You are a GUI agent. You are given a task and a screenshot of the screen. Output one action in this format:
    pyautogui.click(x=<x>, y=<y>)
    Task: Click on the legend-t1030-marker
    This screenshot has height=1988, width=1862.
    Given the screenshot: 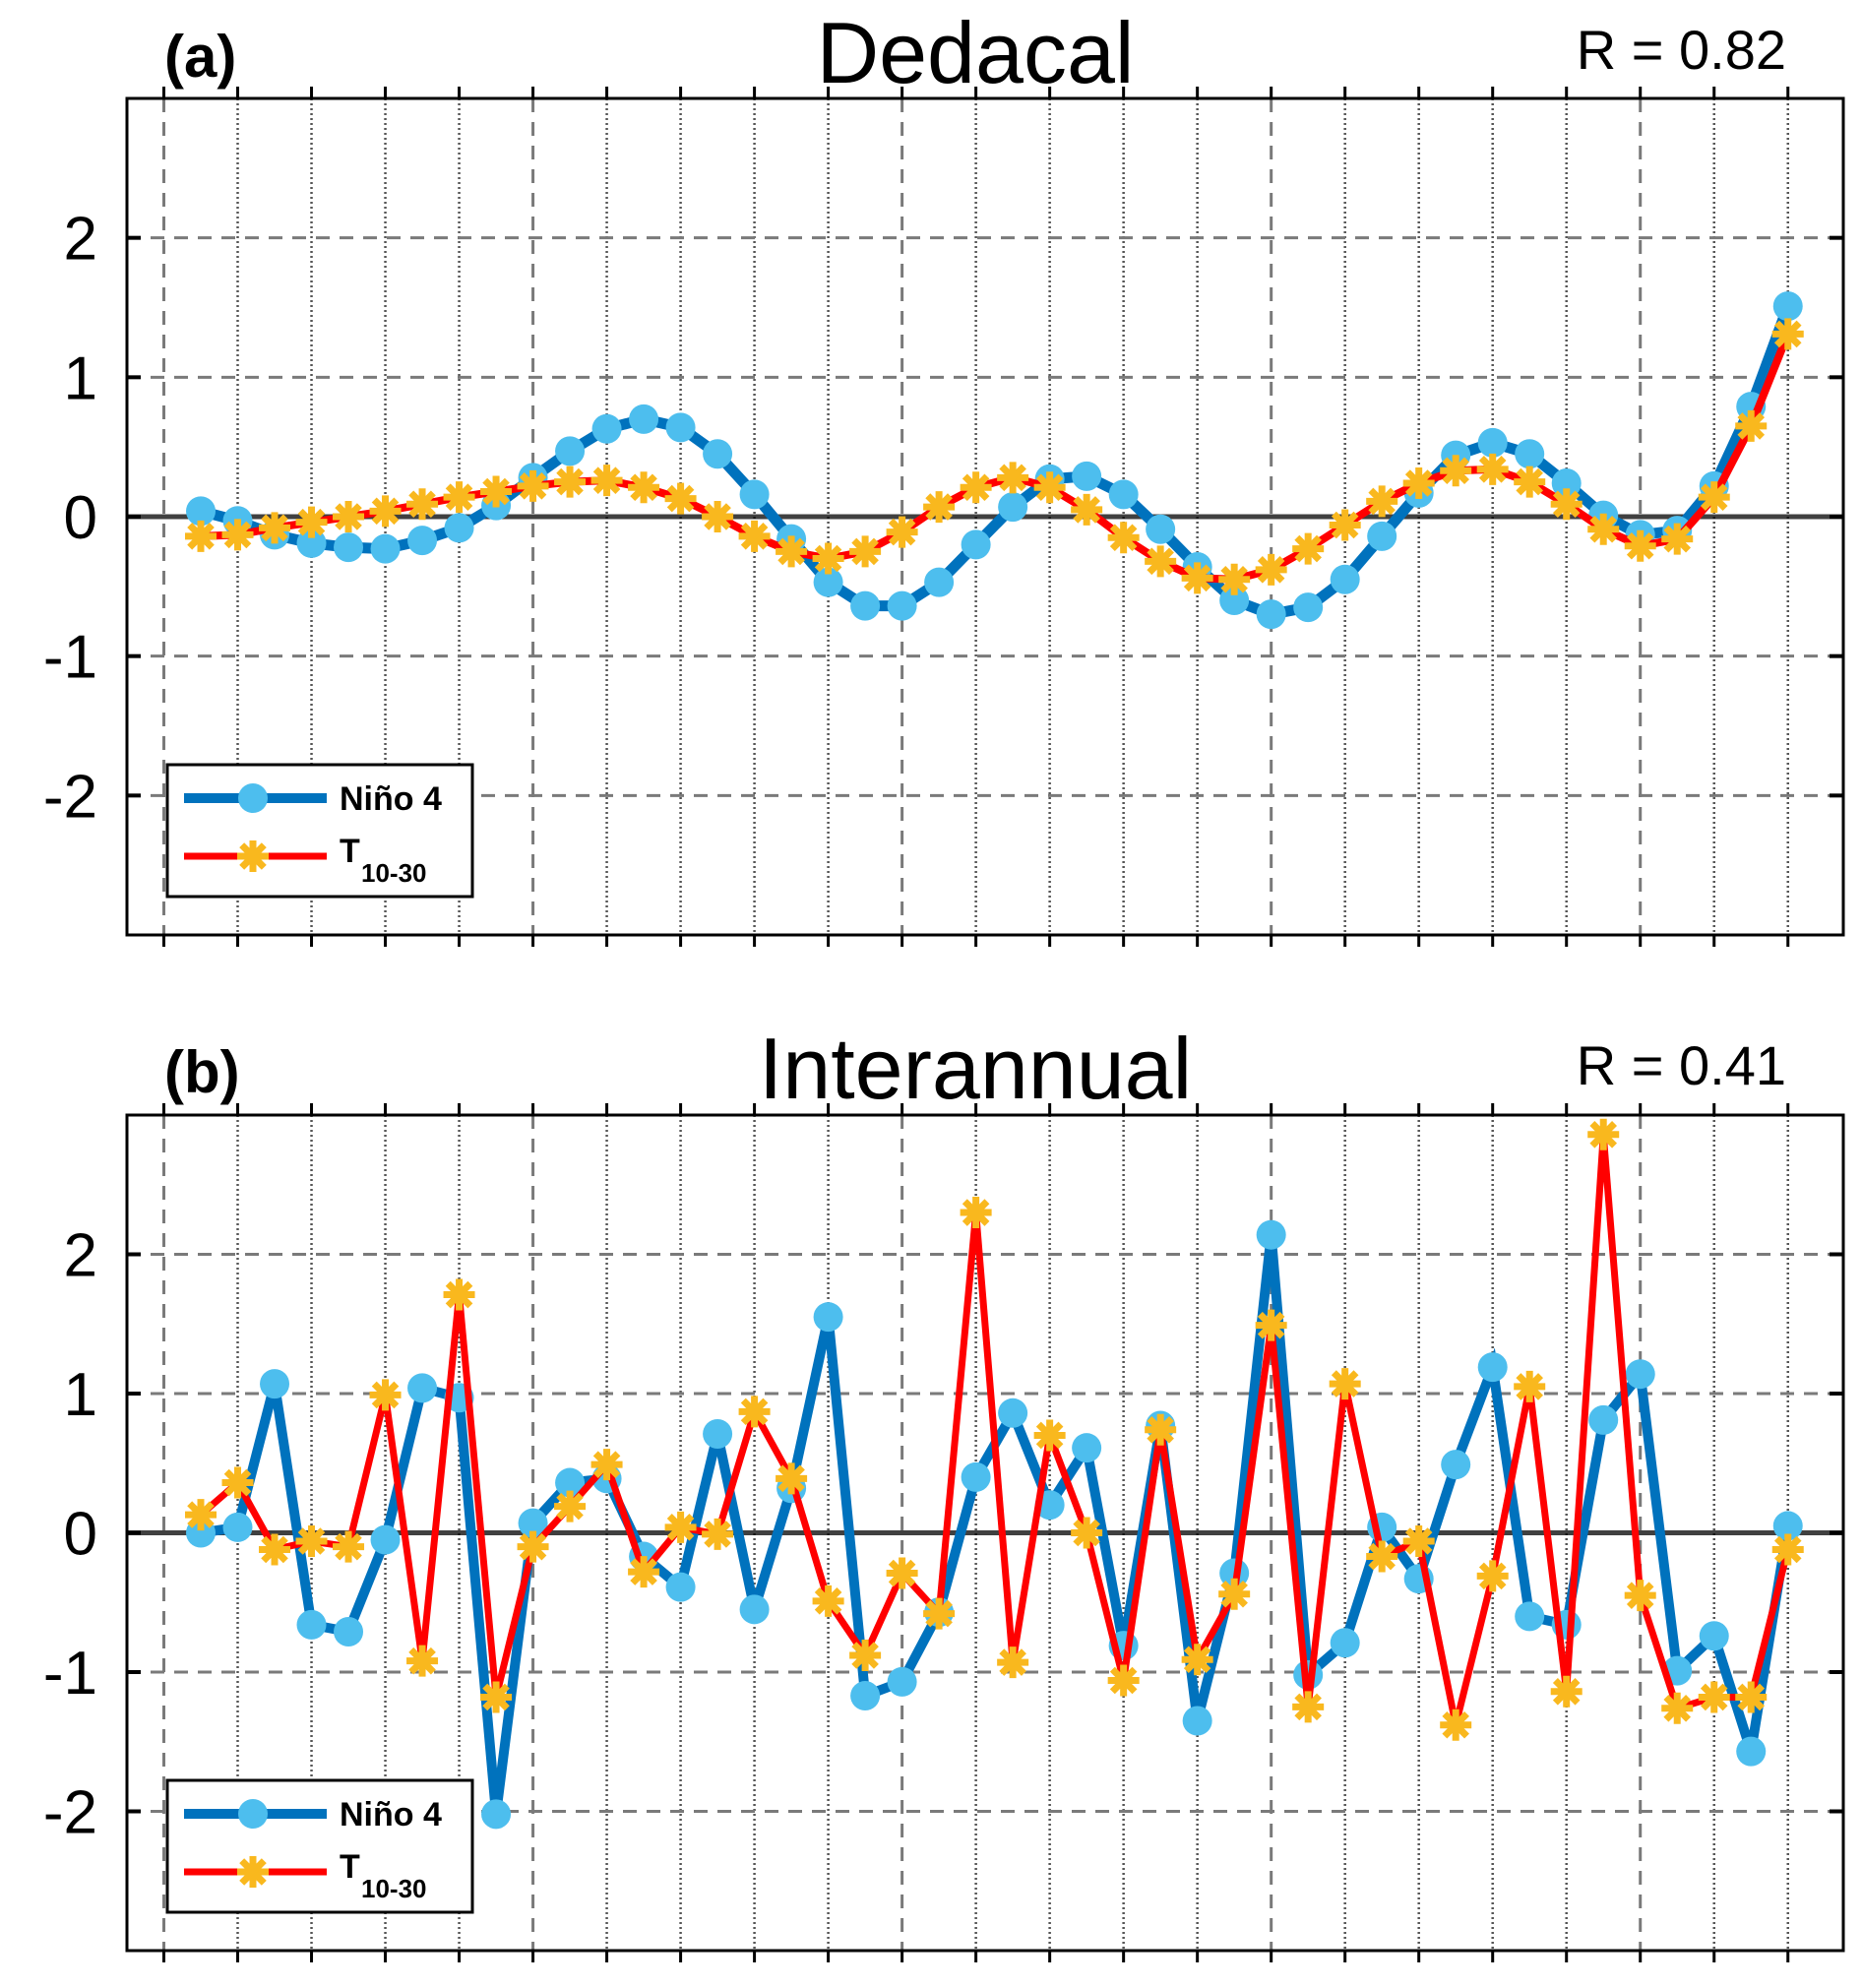 What is the action you would take?
    pyautogui.click(x=253, y=1872)
    